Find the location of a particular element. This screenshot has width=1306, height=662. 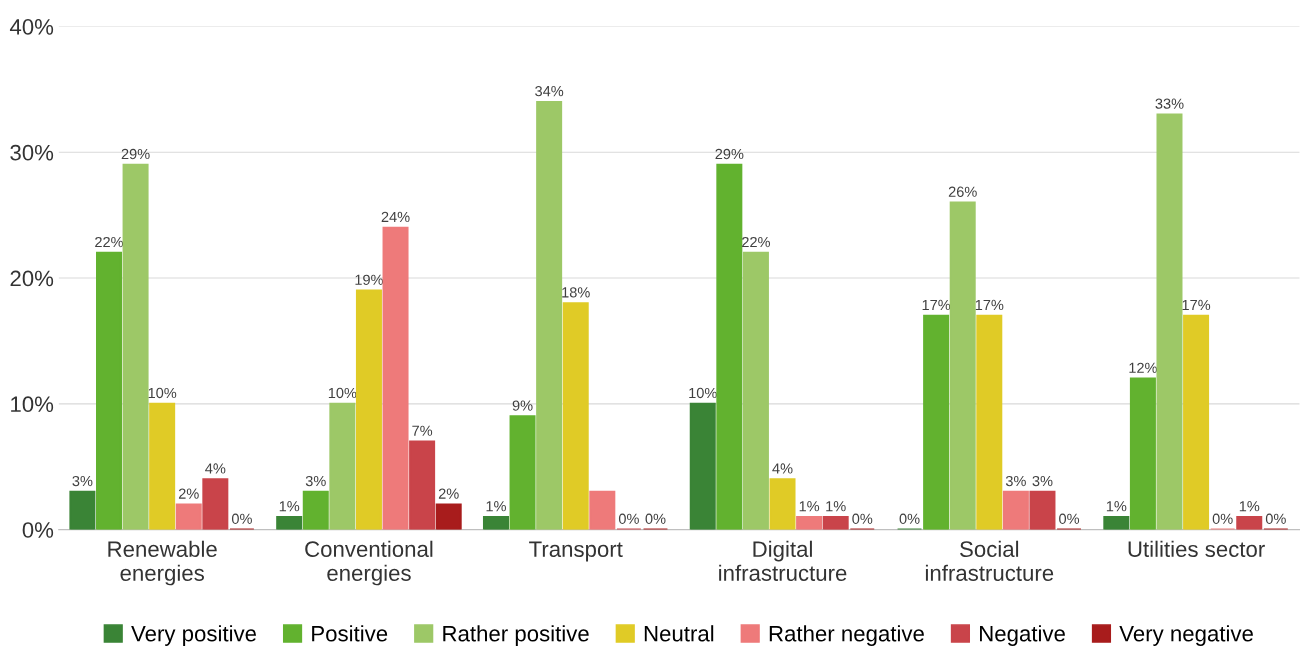

data-label: 18% is located at coordinates (576, 292).